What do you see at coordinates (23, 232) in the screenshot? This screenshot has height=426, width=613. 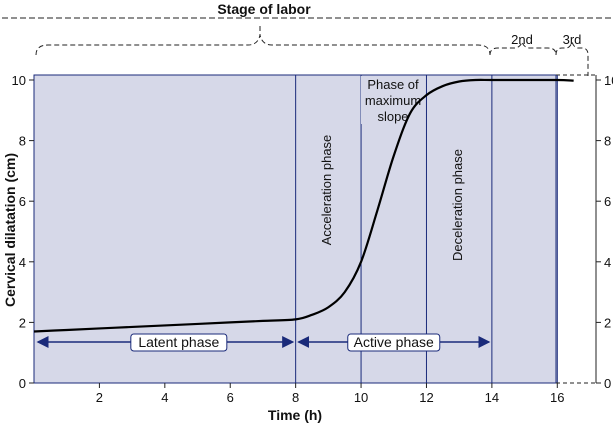 I see `y-axis-ticks: 0 2 4 6 8 10` at bounding box center [23, 232].